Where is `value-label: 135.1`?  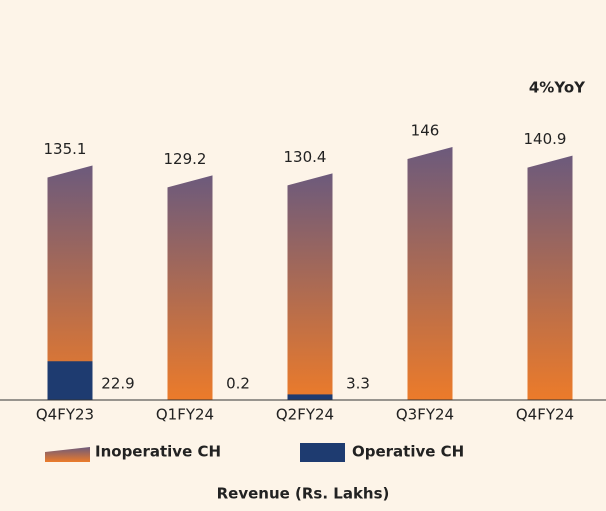 value-label: 135.1 is located at coordinates (65, 149).